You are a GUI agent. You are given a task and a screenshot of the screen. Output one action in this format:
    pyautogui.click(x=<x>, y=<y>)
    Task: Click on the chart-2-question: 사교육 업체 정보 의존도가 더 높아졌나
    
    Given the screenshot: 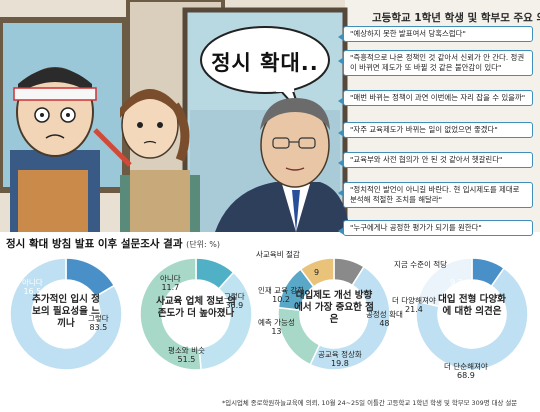 What is the action you would take?
    pyautogui.click(x=196, y=307)
    